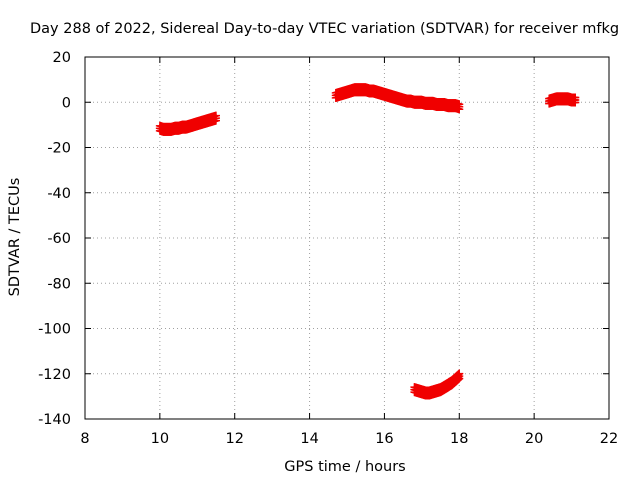 The image size is (640, 480). Describe the element at coordinates (384, 439) in the screenshot. I see `x-tick-label: 16` at that location.